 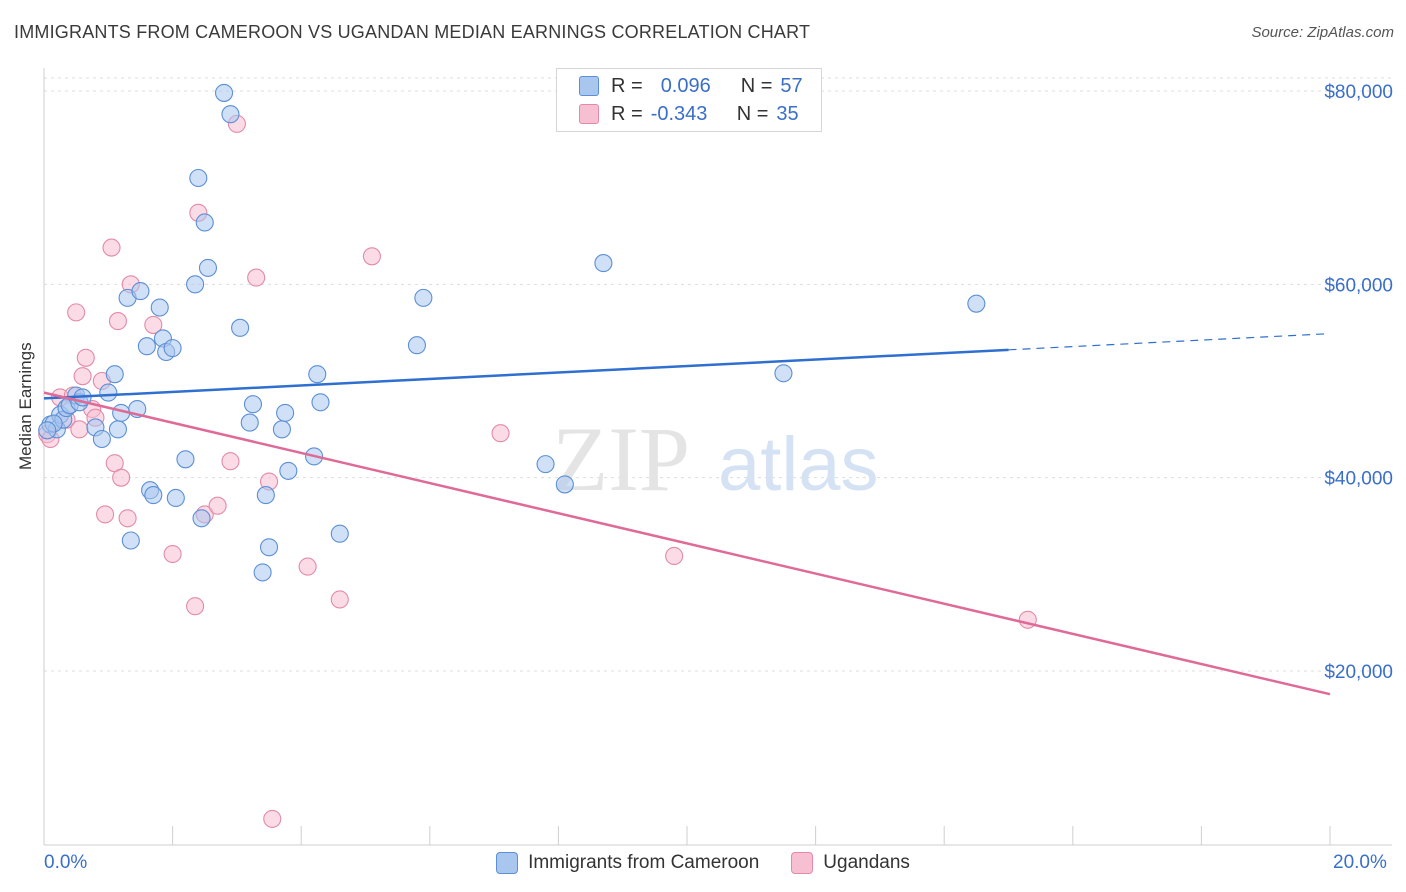 What do you see at coordinates (787, 113) in the screenshot?
I see `legend-n-value: 35` at bounding box center [787, 113].